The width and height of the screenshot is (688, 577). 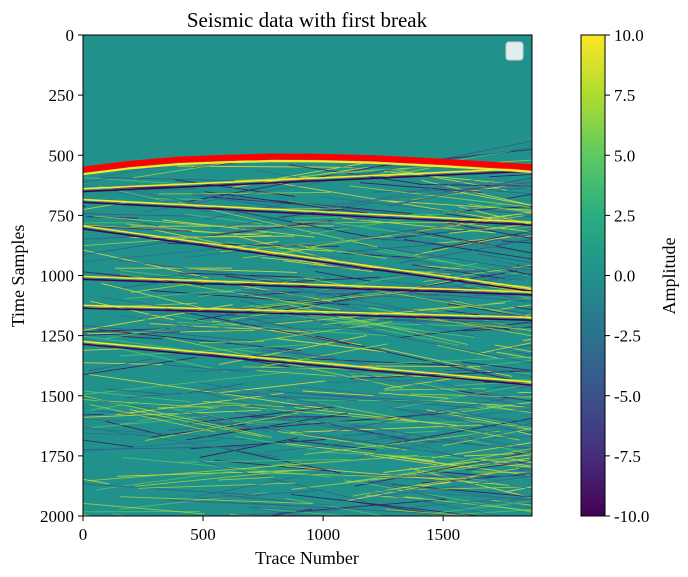 I want to click on colorbar-label: Amplitude, so click(x=669, y=275).